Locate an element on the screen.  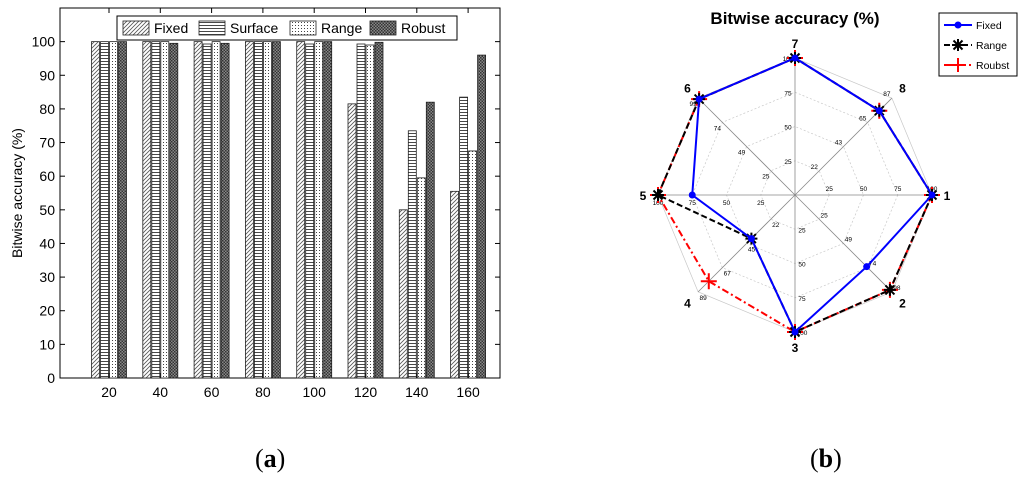
x-tick-label: 20 is located at coordinates (109, 392).